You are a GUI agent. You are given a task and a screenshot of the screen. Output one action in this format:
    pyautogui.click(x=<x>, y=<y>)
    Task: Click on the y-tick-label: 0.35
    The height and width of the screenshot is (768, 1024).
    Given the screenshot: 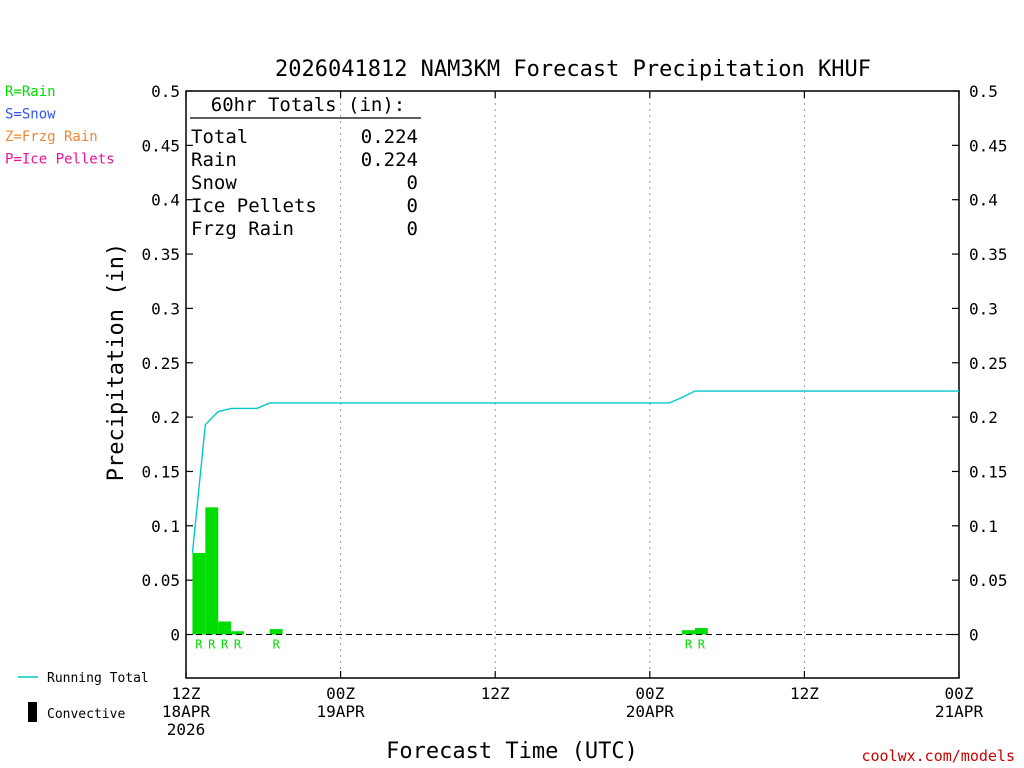 What is the action you would take?
    pyautogui.click(x=160, y=254)
    